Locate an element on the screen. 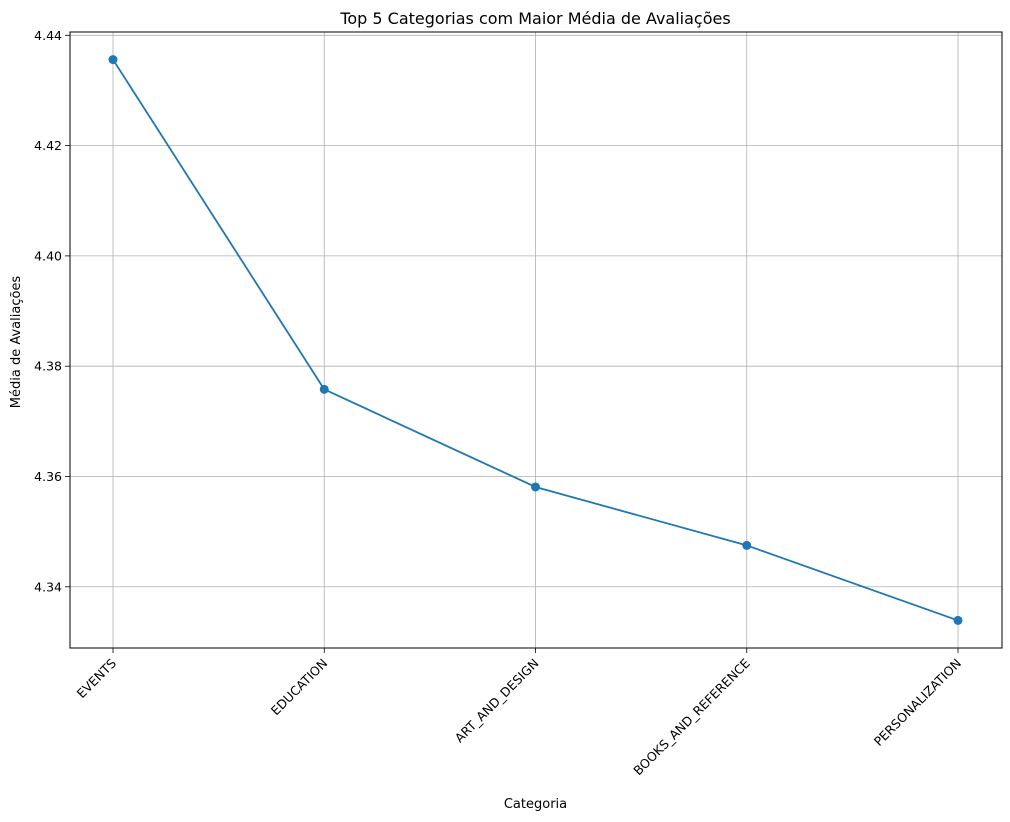  x-tick-label: ART_AND_DESIGN is located at coordinates (497, 701).